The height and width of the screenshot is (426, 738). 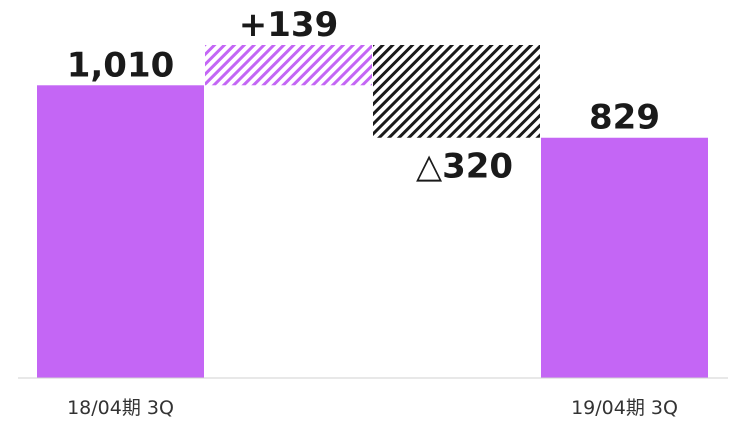 I want to click on x-tick-label-3: 19/04期 3Q, so click(x=624, y=408).